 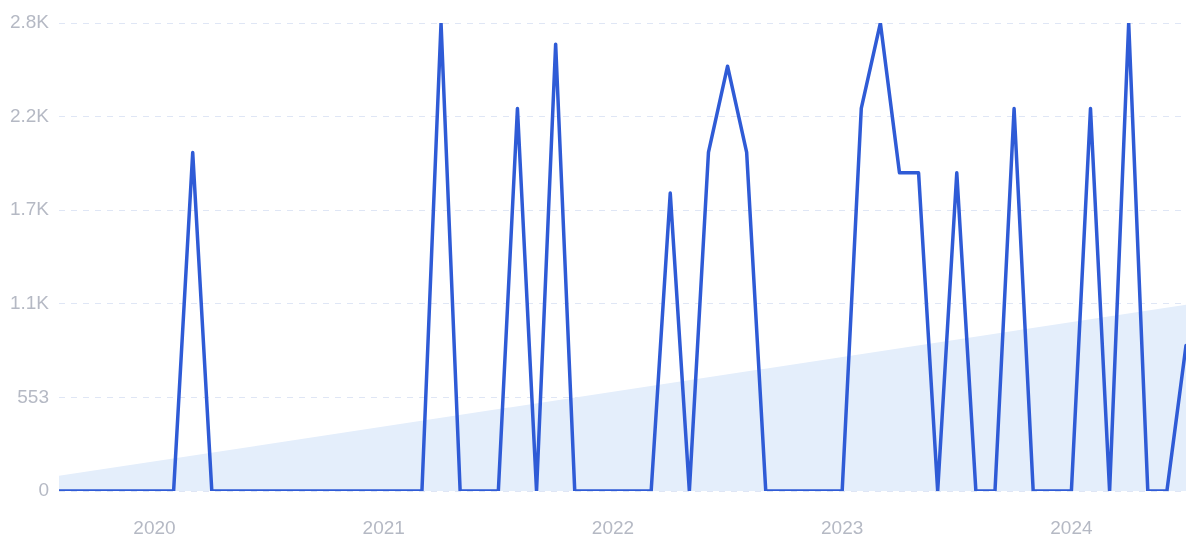 What do you see at coordinates (33, 396) in the screenshot?
I see `y-tick-label: 553` at bounding box center [33, 396].